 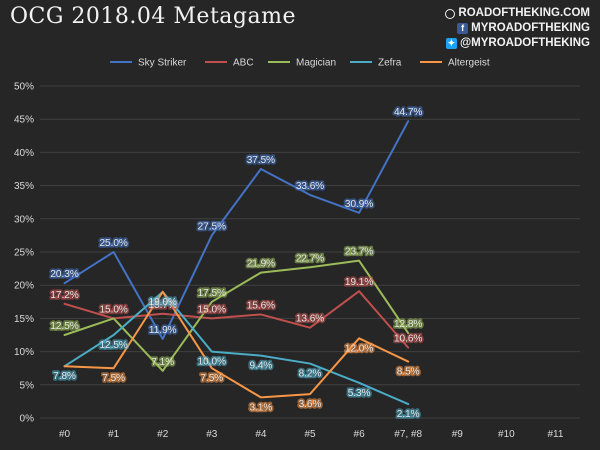 I want to click on legend-label: Sky Striker, so click(x=162, y=63).